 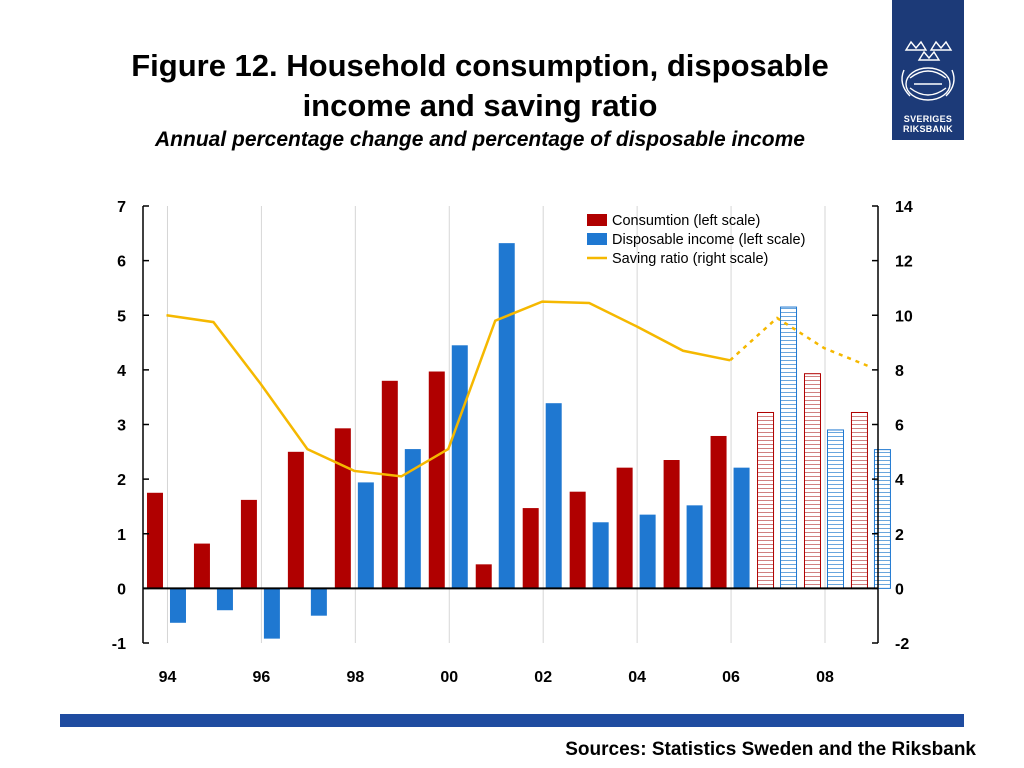 What do you see at coordinates (121, 589) in the screenshot?
I see `left-tick-label: 0` at bounding box center [121, 589].